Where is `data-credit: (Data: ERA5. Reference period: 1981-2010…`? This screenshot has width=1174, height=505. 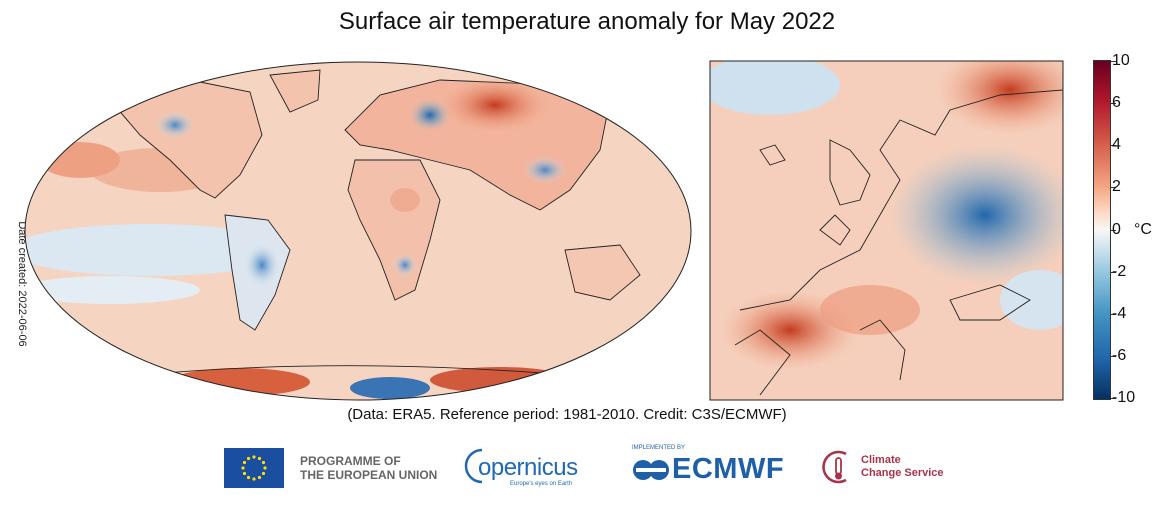 data-credit: (Data: ERA5. Reference period: 1981-2010… is located at coordinates (567, 414).